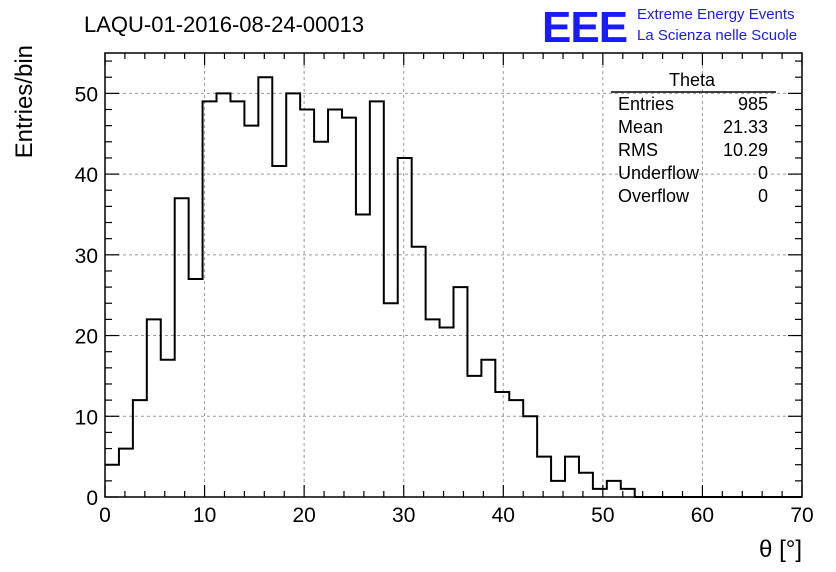 Image resolution: width=836 pixels, height=572 pixels. Describe the element at coordinates (801, 515) in the screenshot. I see `x-tick-label: 70` at that location.